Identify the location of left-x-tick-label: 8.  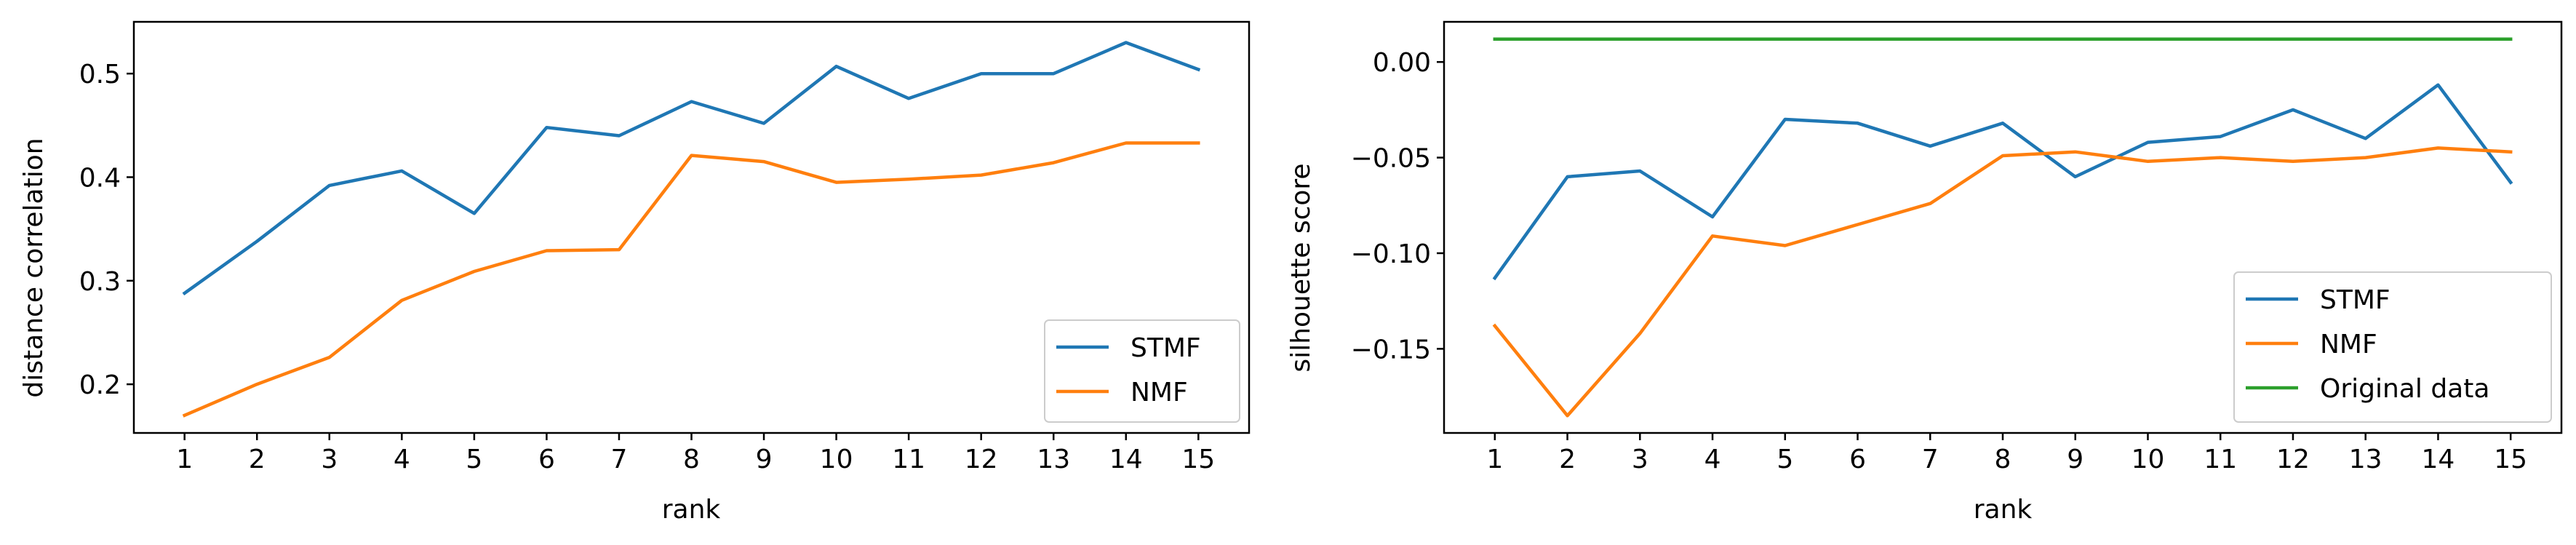
(691, 459).